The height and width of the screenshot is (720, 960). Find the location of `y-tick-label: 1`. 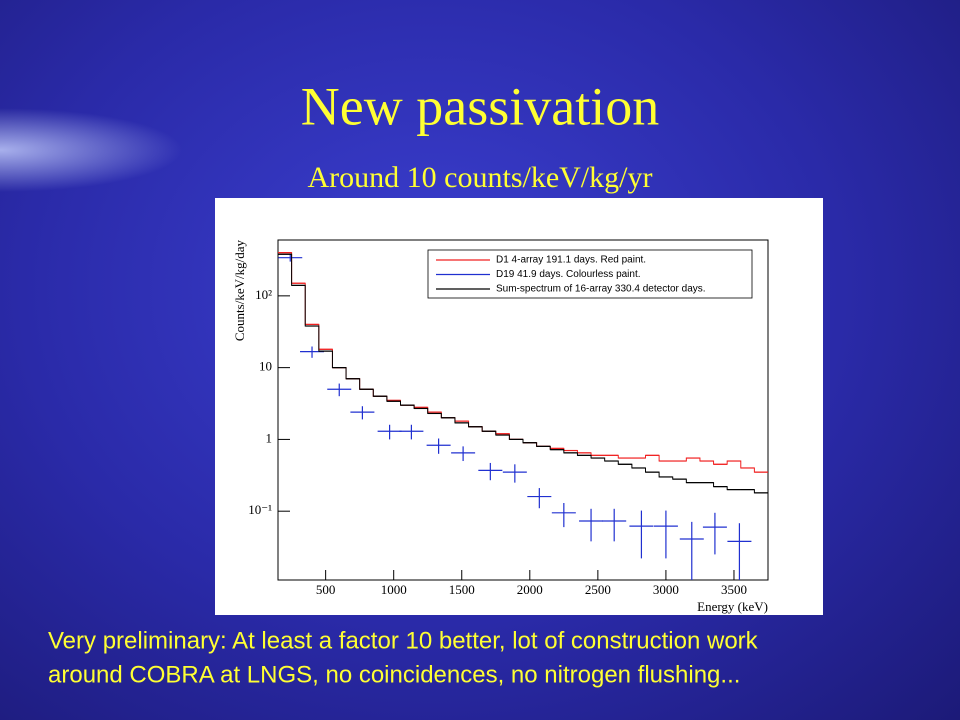

y-tick-label: 1 is located at coordinates (269, 437).